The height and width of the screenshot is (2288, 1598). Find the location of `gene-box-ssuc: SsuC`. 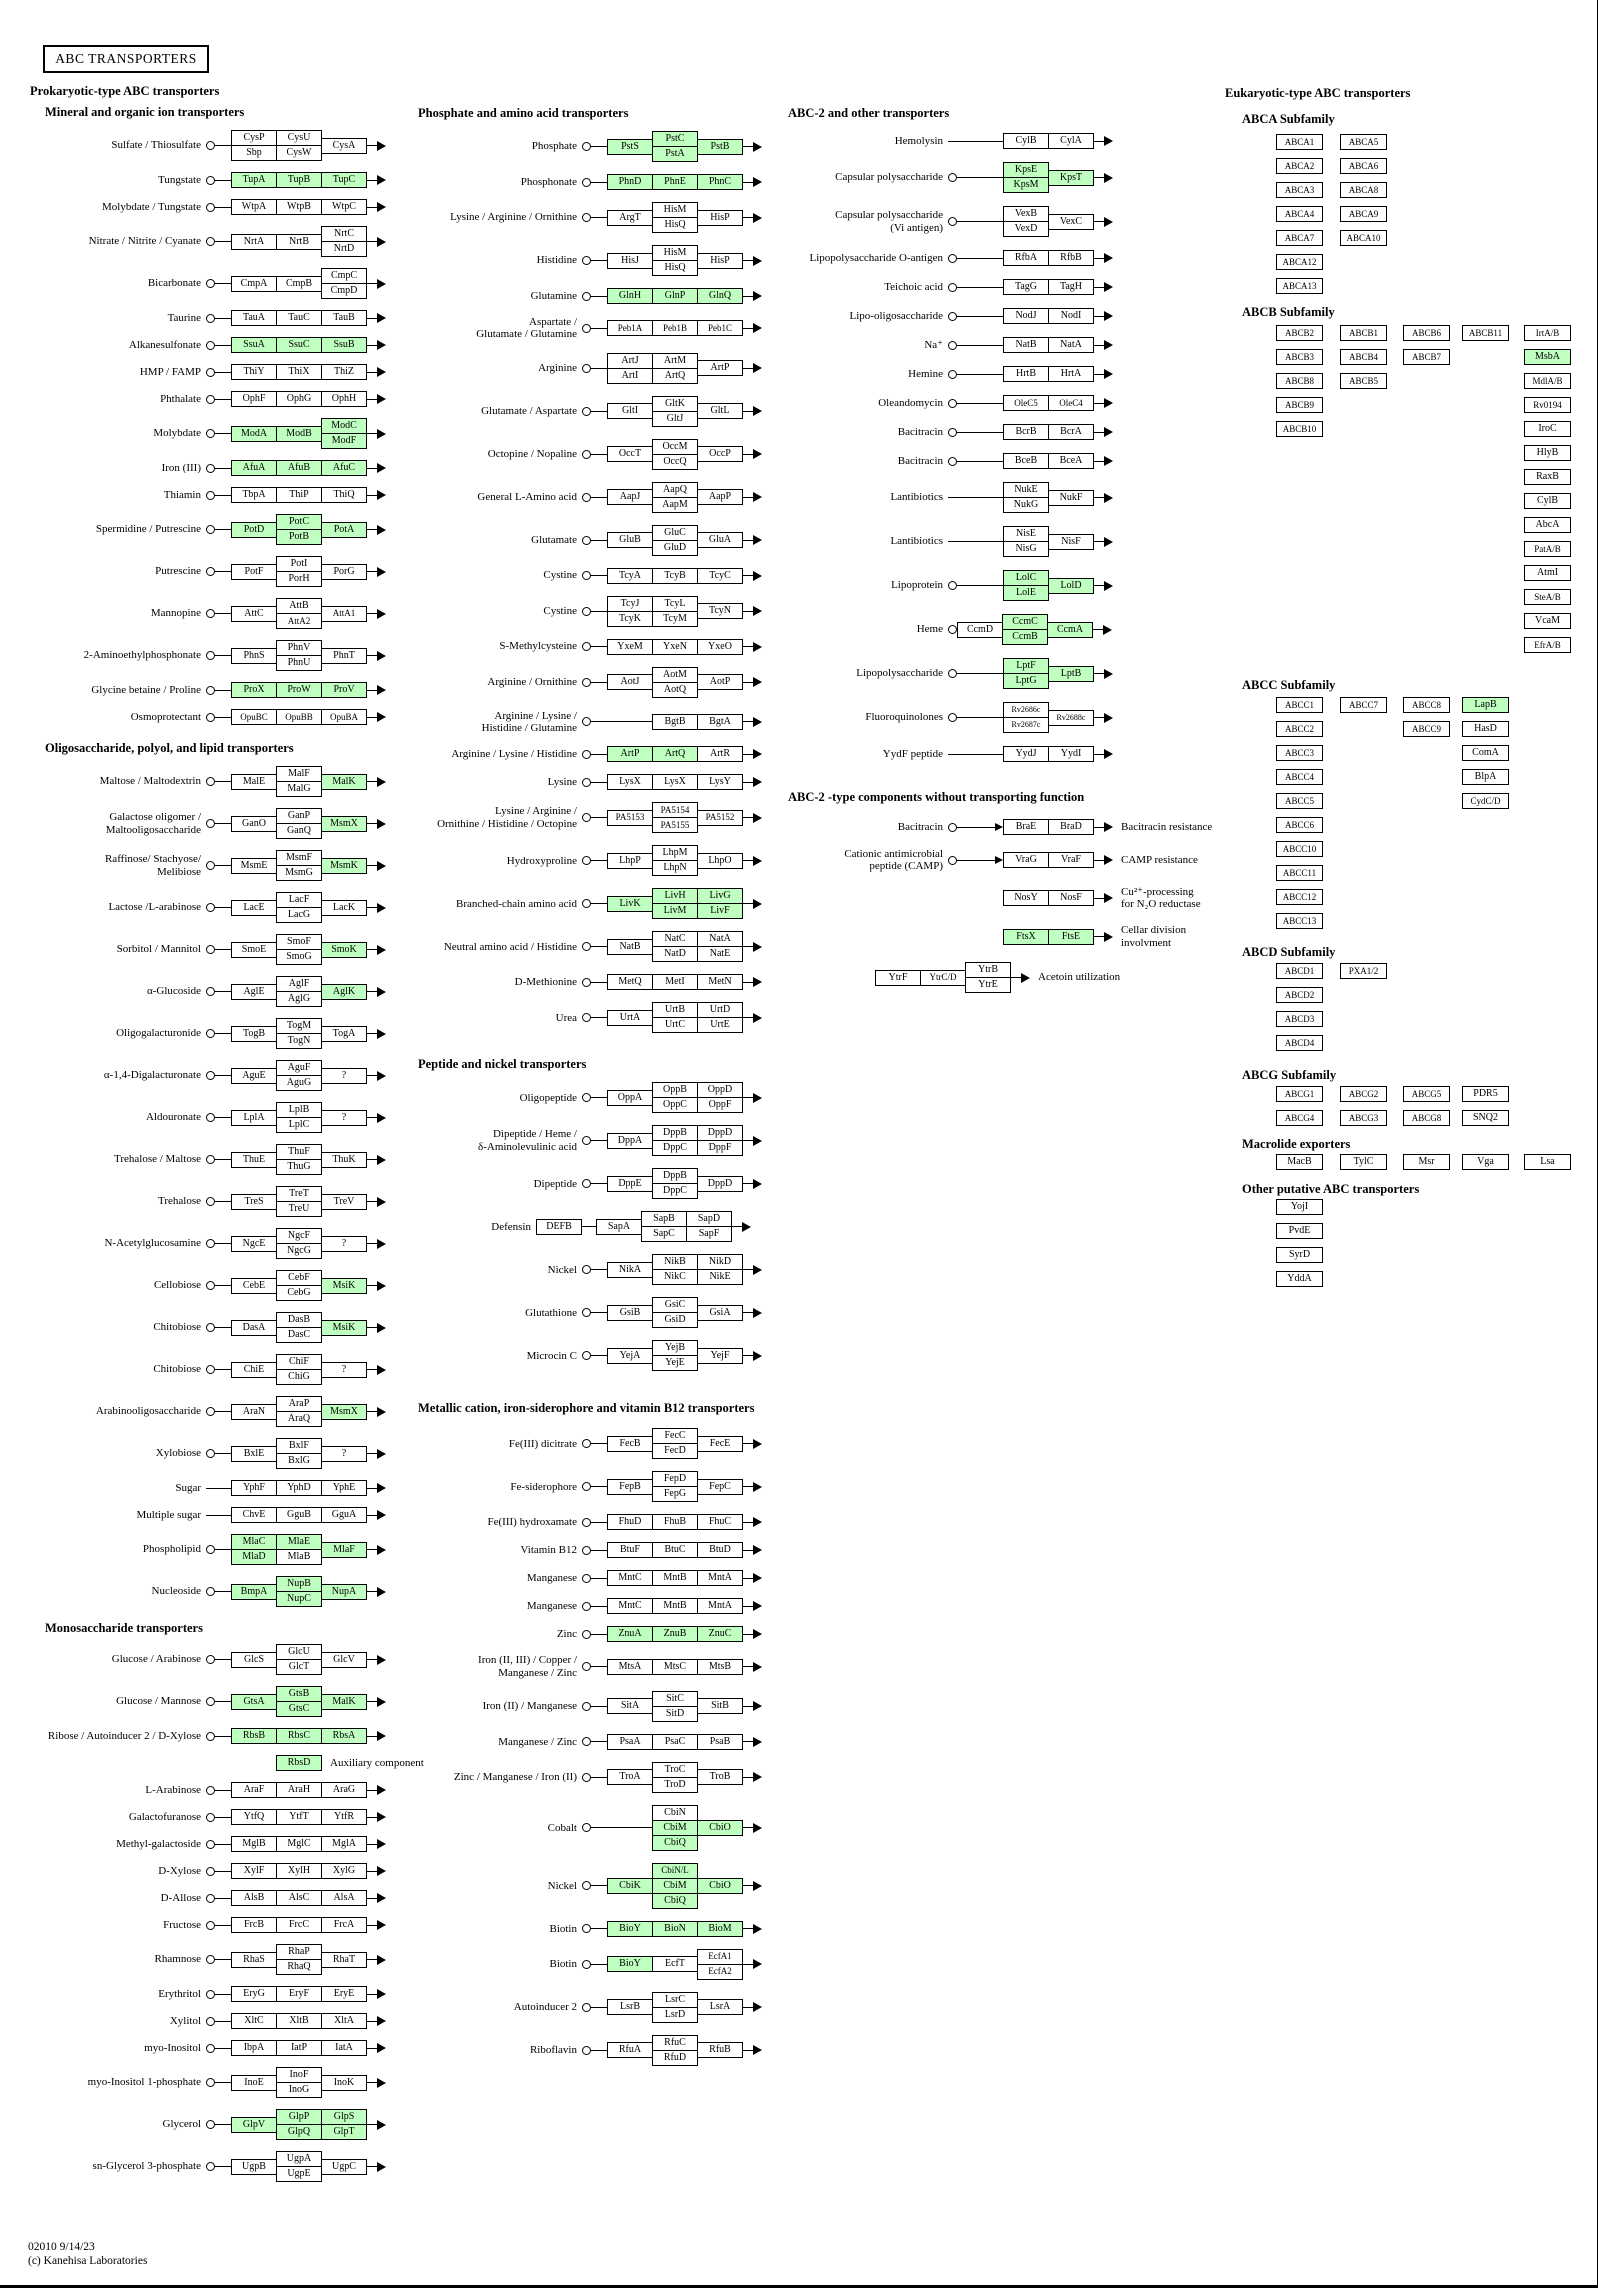

gene-box-ssuc: SsuC is located at coordinates (299, 345).